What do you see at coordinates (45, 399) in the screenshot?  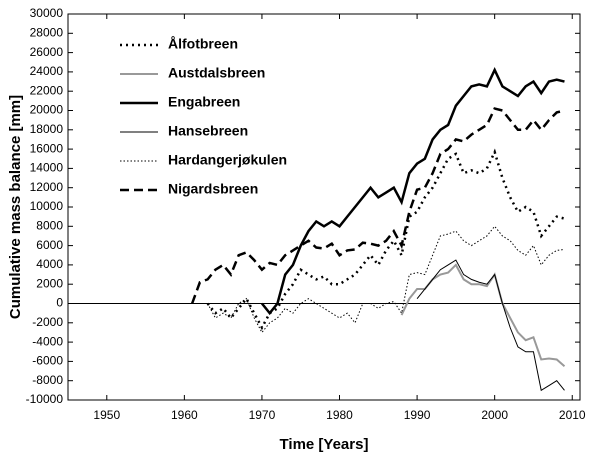 I see `y-tick-label: -10000` at bounding box center [45, 399].